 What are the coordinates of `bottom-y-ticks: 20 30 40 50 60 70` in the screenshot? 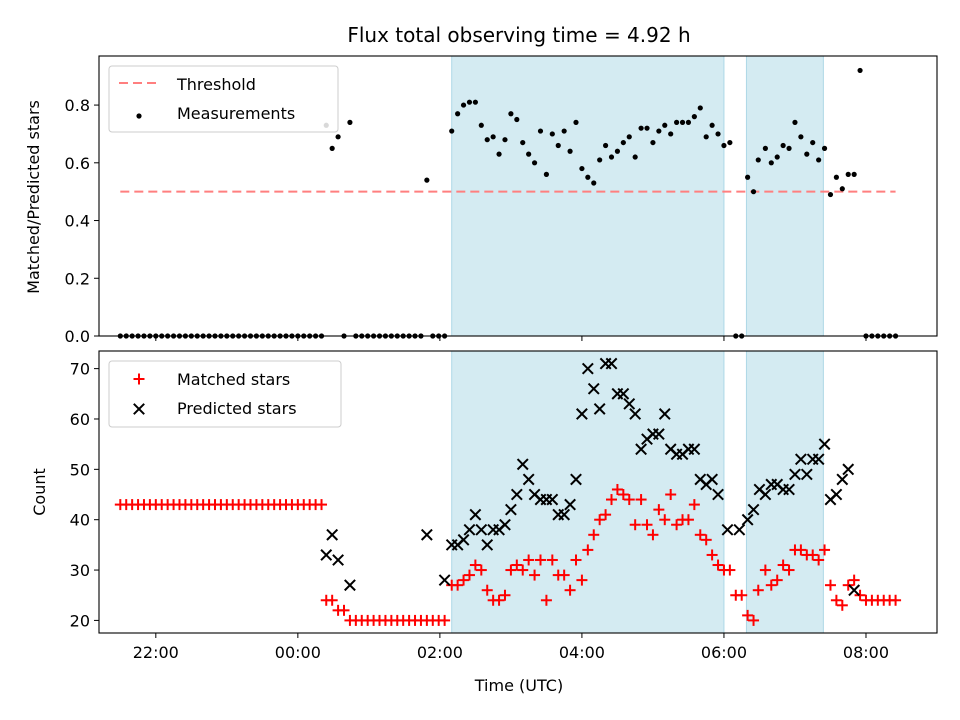 It's located at (84, 495).